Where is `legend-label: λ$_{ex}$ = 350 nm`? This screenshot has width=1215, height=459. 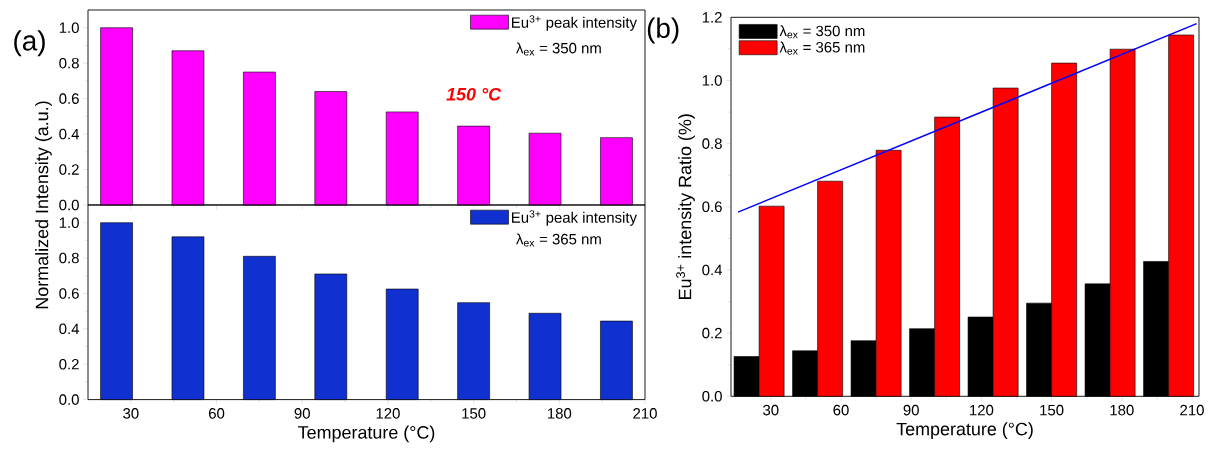 legend-label: λ$_{ex}$ = 350 nm is located at coordinates (822, 32).